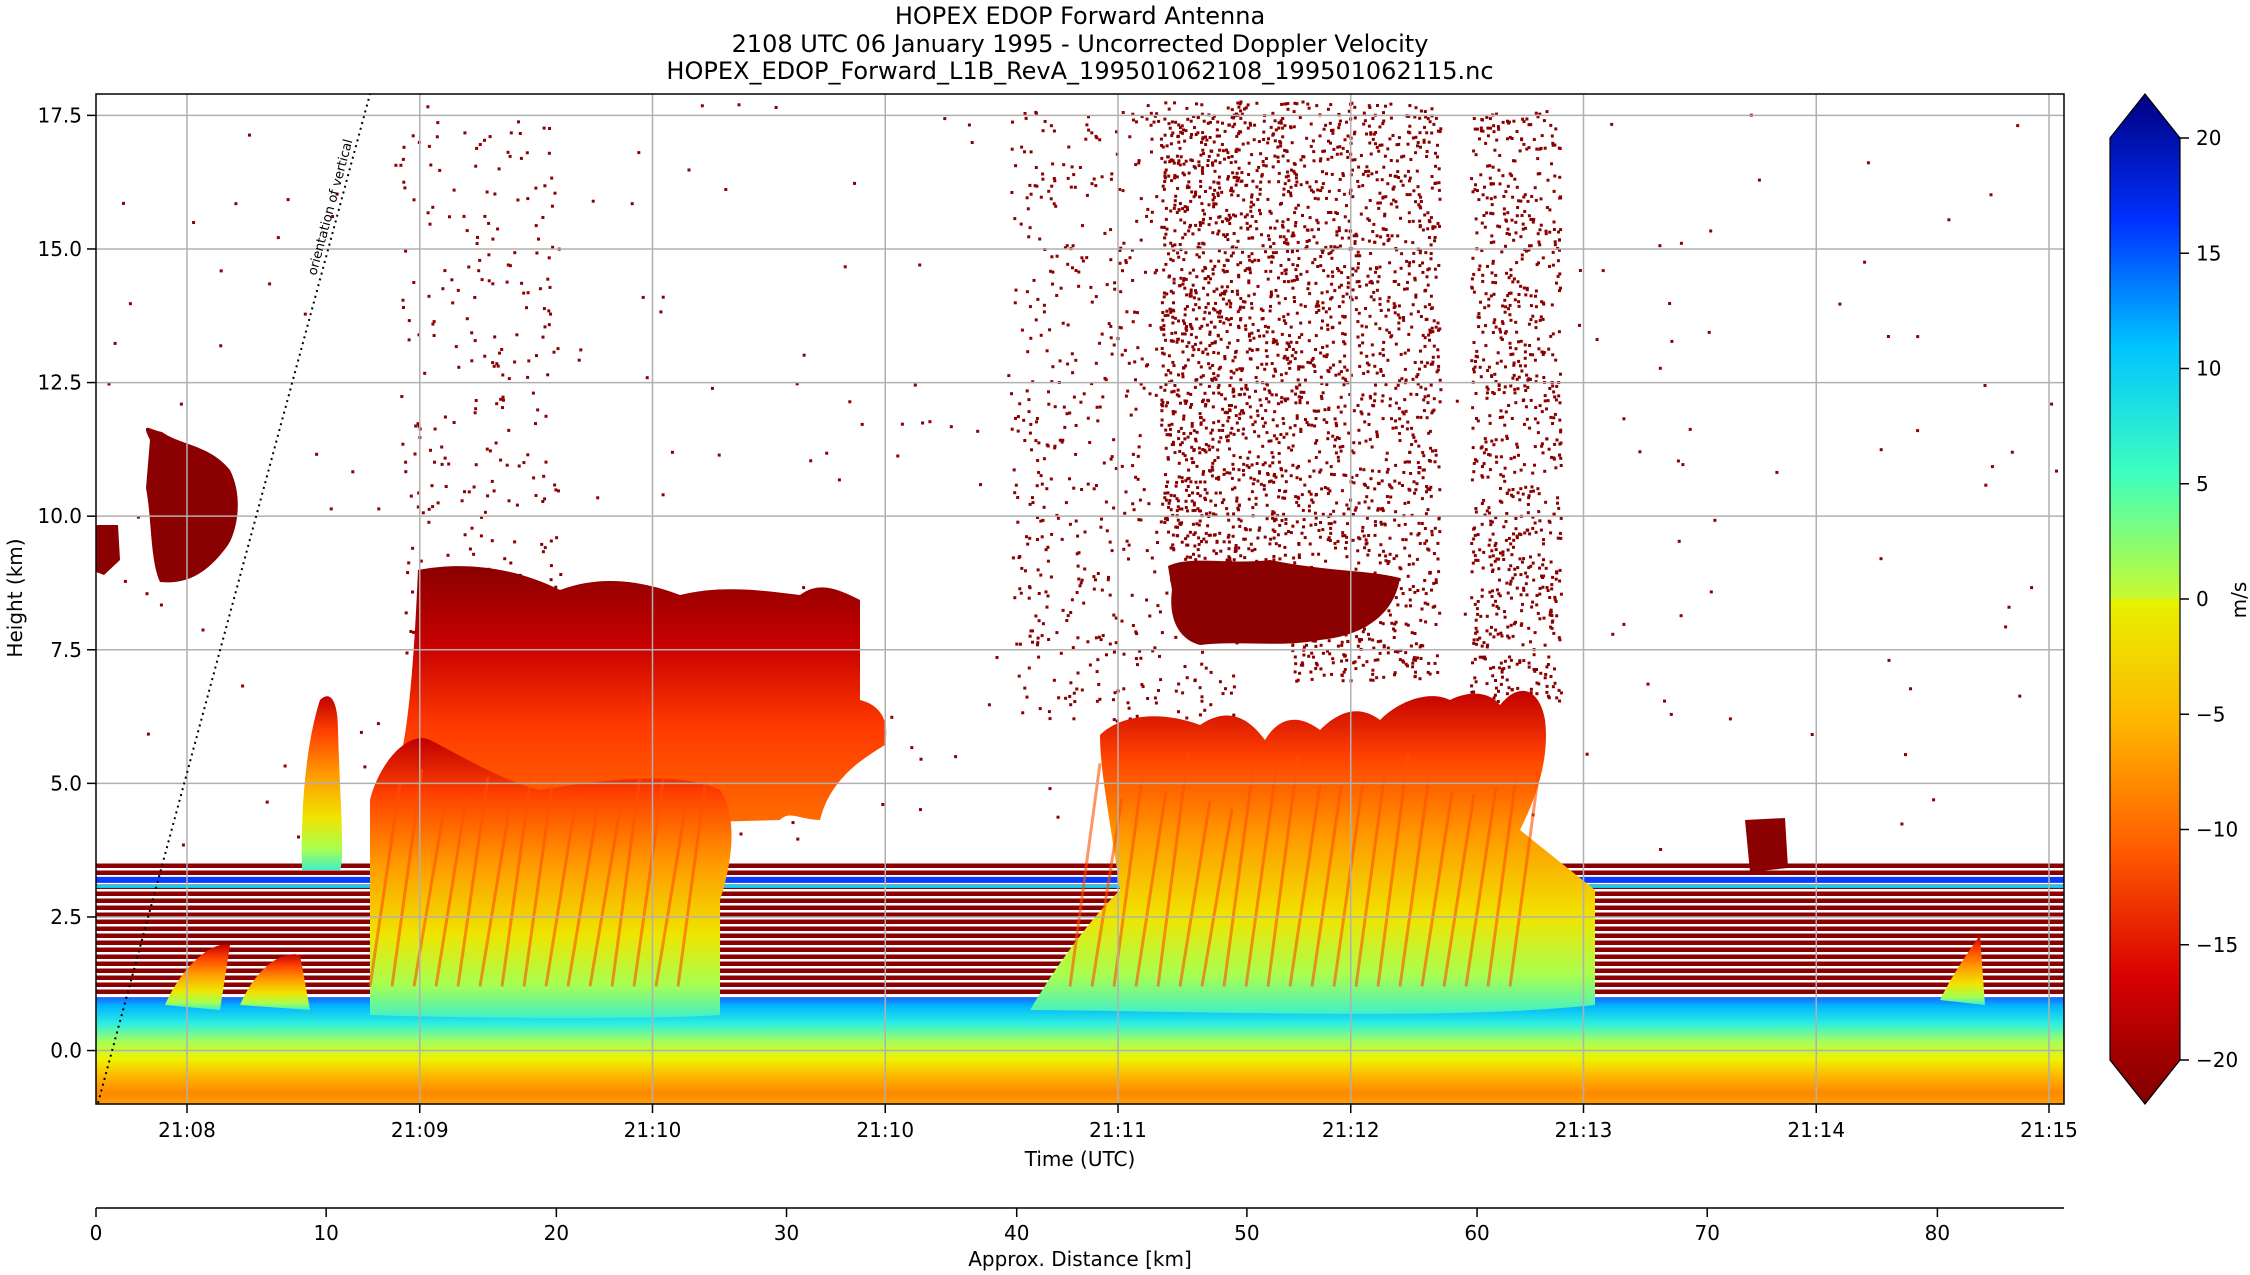  Describe the element at coordinates (1816, 1130) in the screenshot. I see `x-tick-label: 21:14` at that location.